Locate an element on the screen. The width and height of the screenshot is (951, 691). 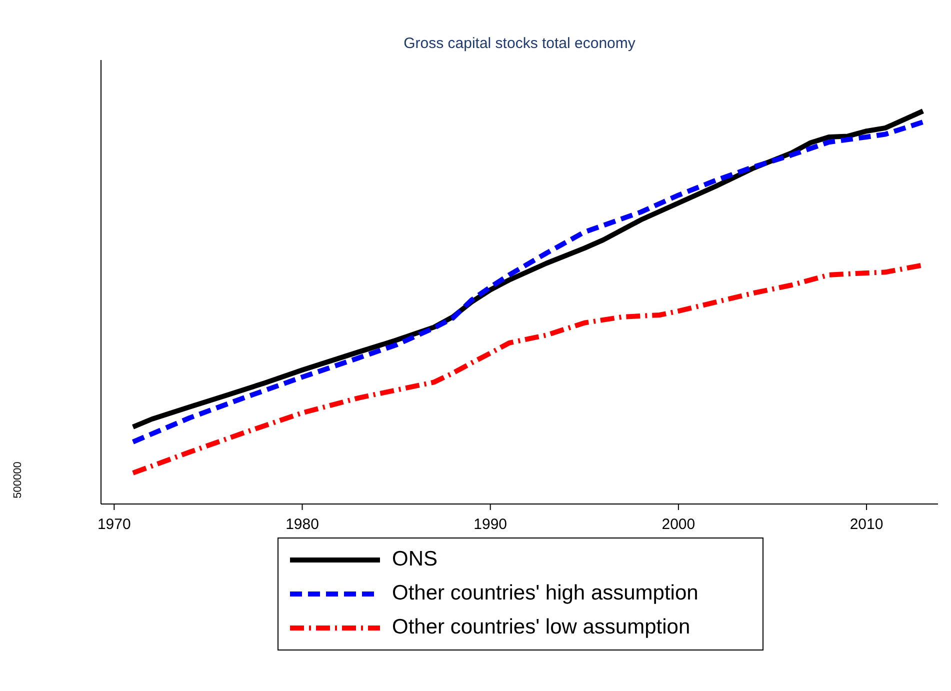
x-tick-label: 2010 is located at coordinates (867, 524).